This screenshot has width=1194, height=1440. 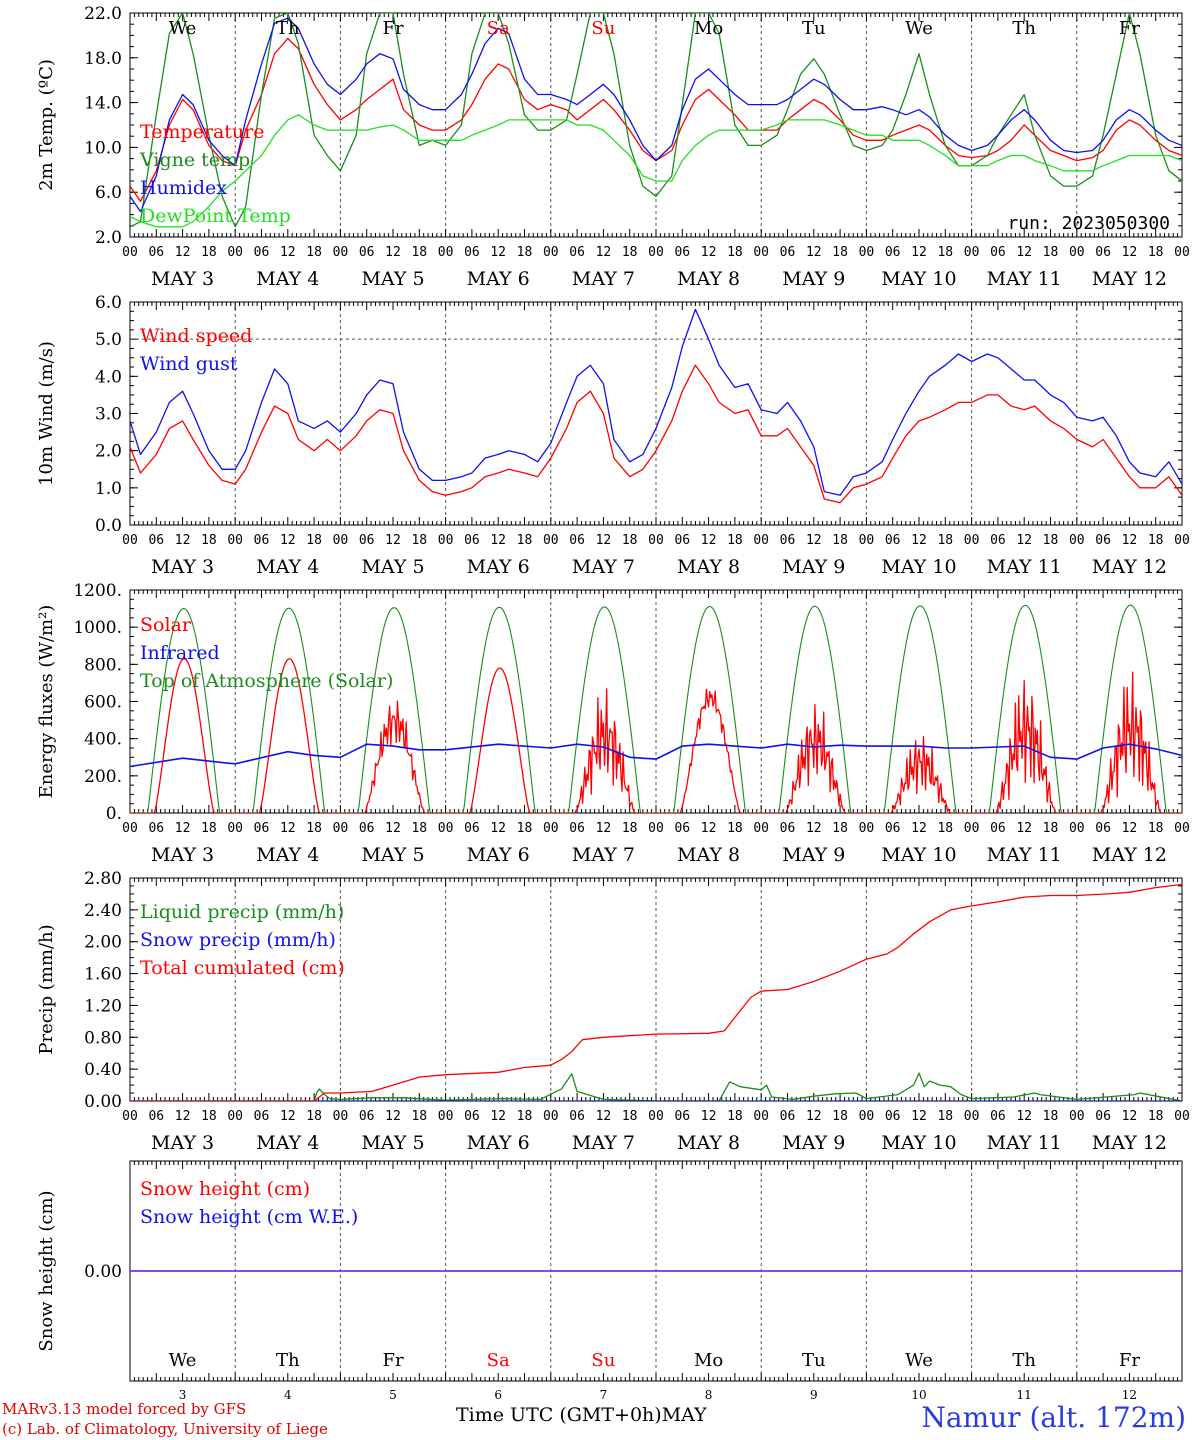 I want to click on y-tick-label: 1000., so click(x=97, y=628).